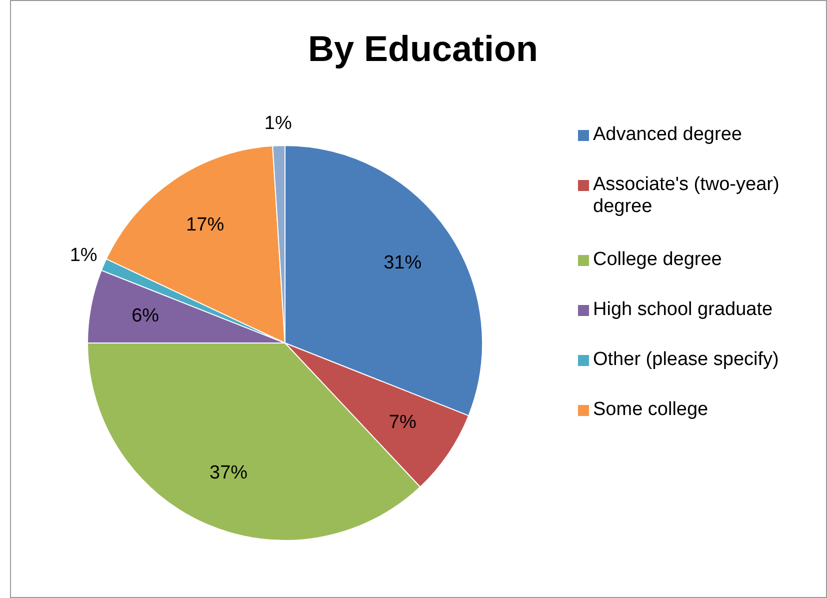 This screenshot has width=827, height=598. I want to click on legend-label: Some college, so click(650, 410).